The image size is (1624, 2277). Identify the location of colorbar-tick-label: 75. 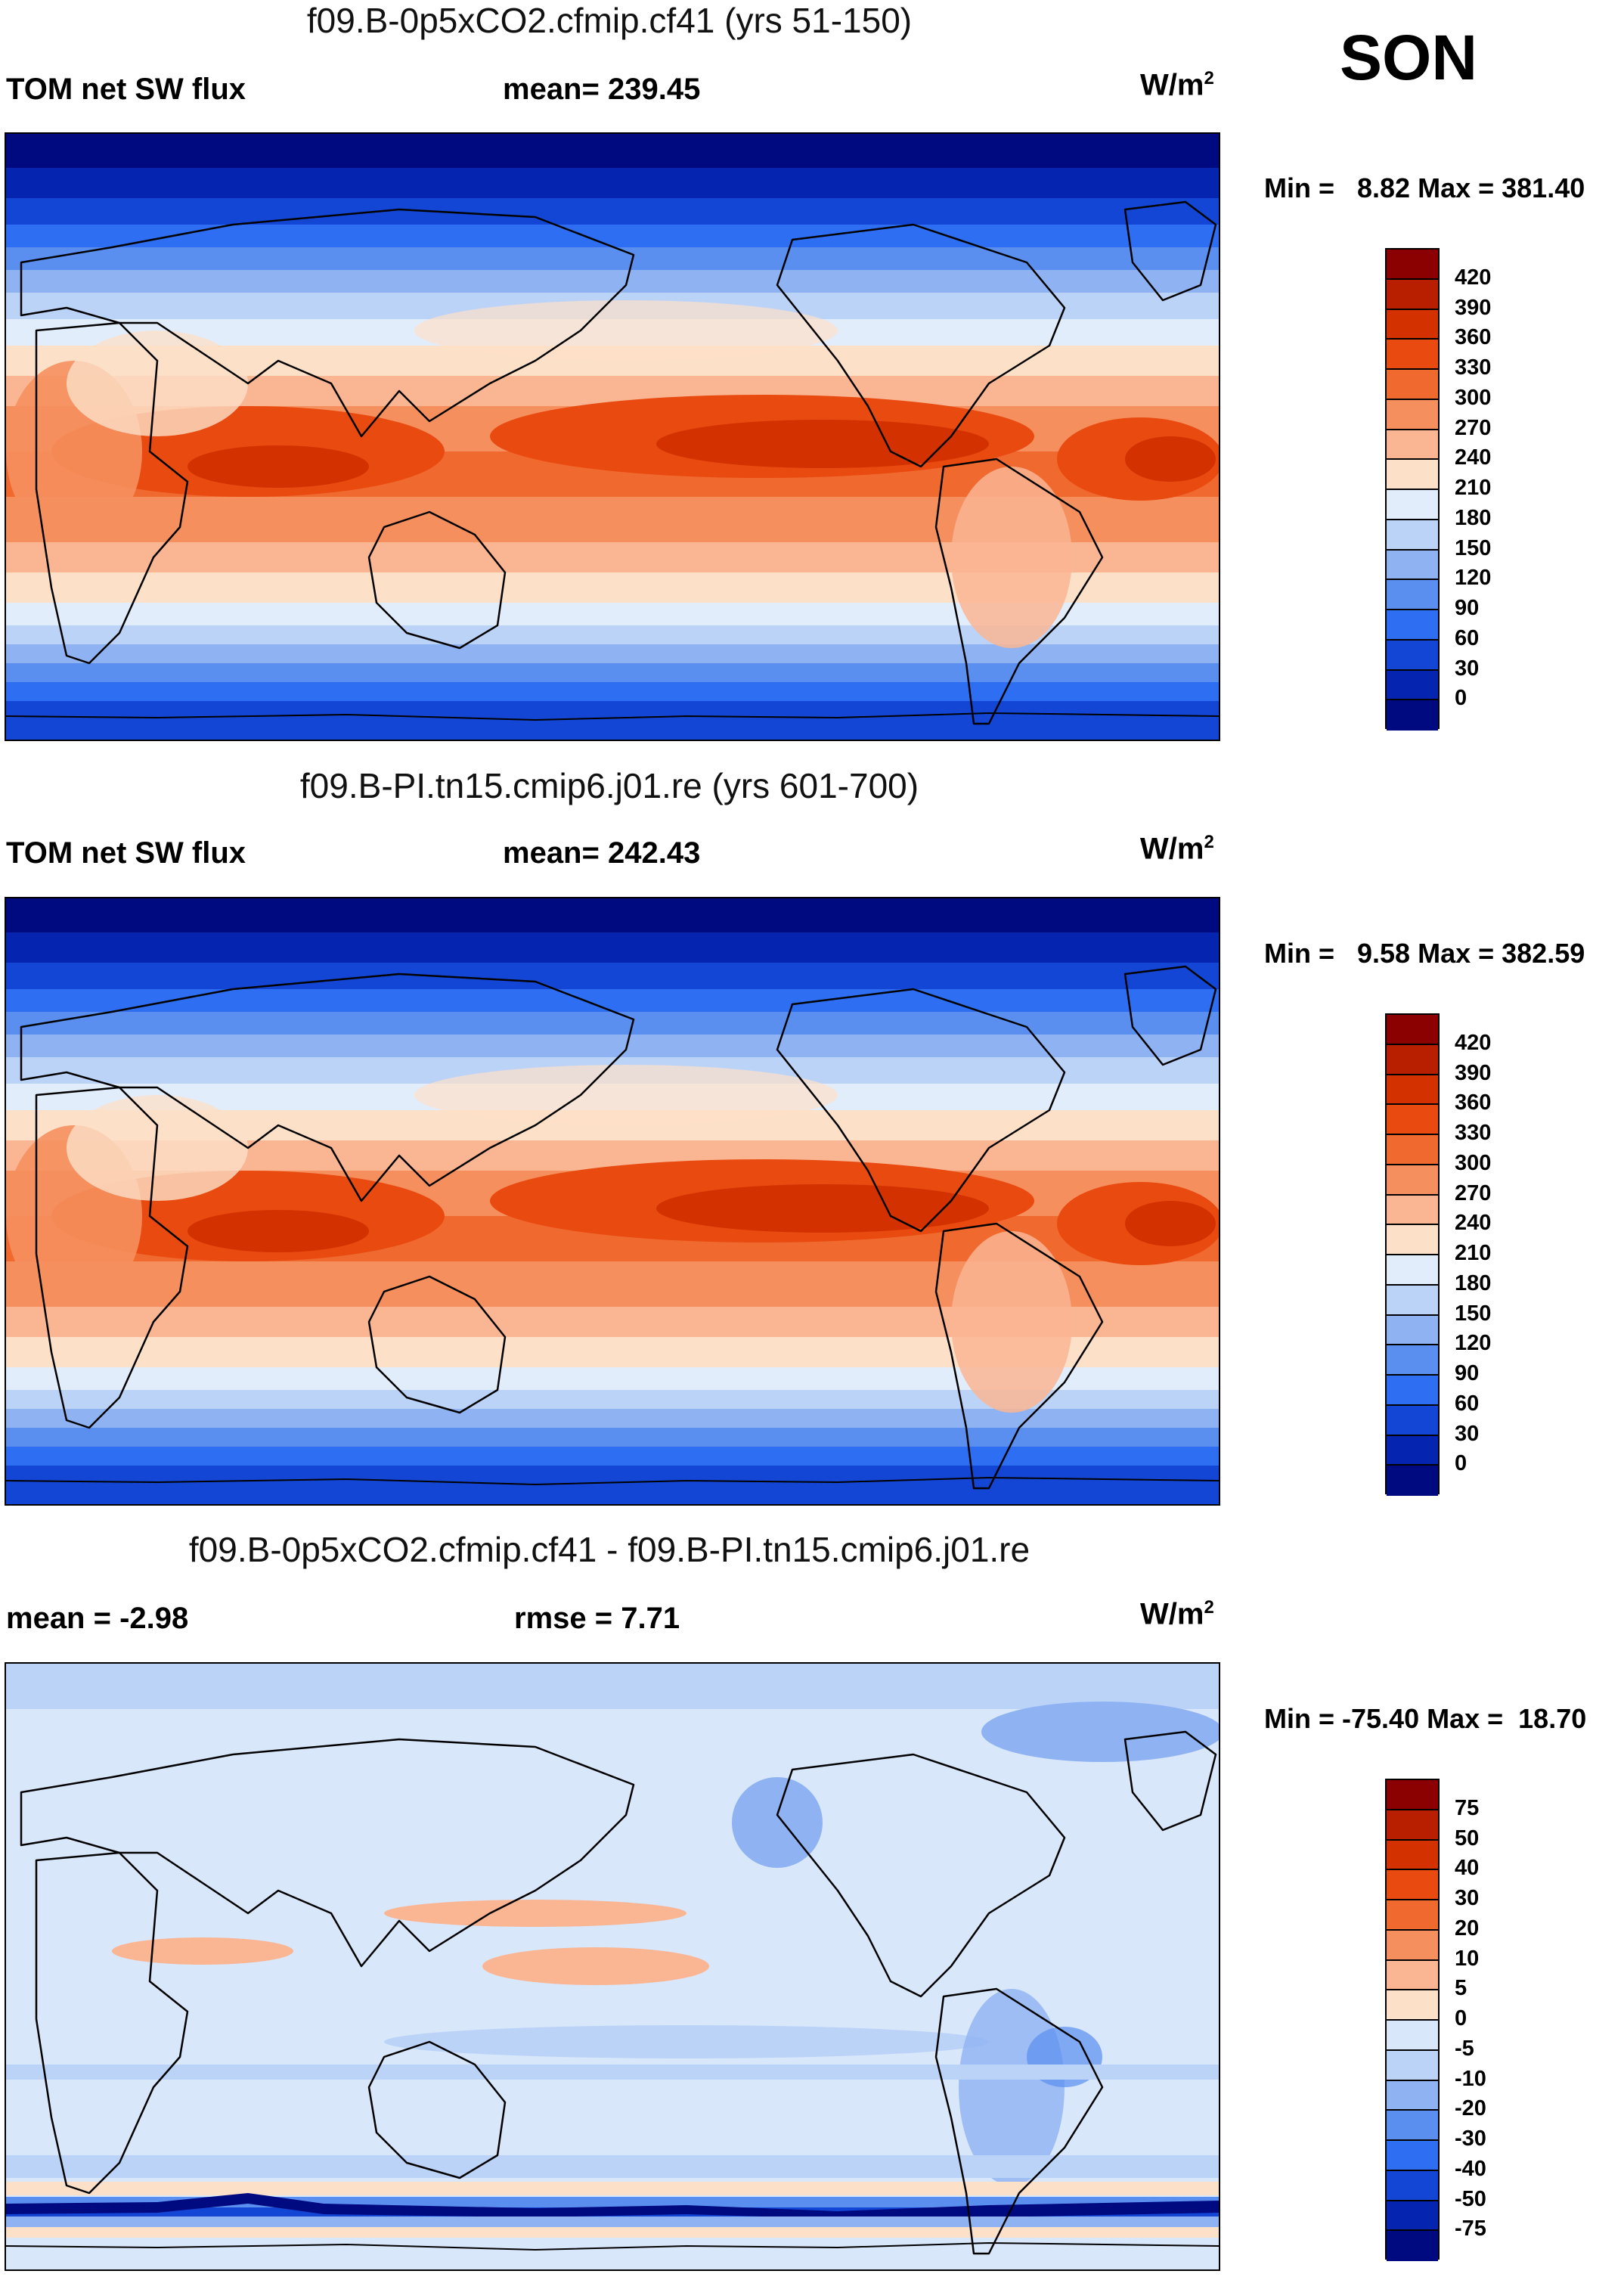
(1467, 1808).